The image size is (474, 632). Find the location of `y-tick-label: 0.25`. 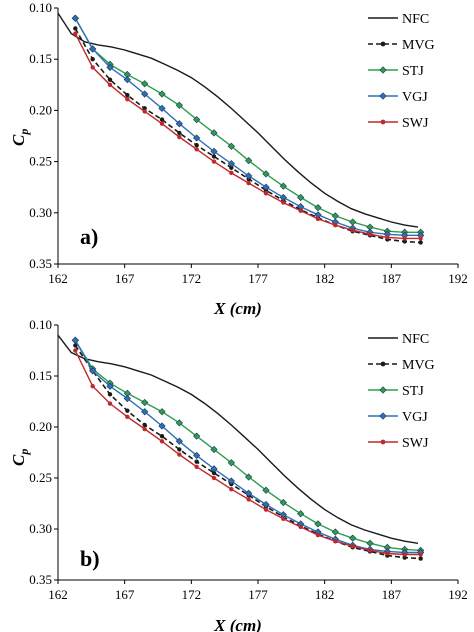

y-tick-label: 0.25 is located at coordinates (40, 161).